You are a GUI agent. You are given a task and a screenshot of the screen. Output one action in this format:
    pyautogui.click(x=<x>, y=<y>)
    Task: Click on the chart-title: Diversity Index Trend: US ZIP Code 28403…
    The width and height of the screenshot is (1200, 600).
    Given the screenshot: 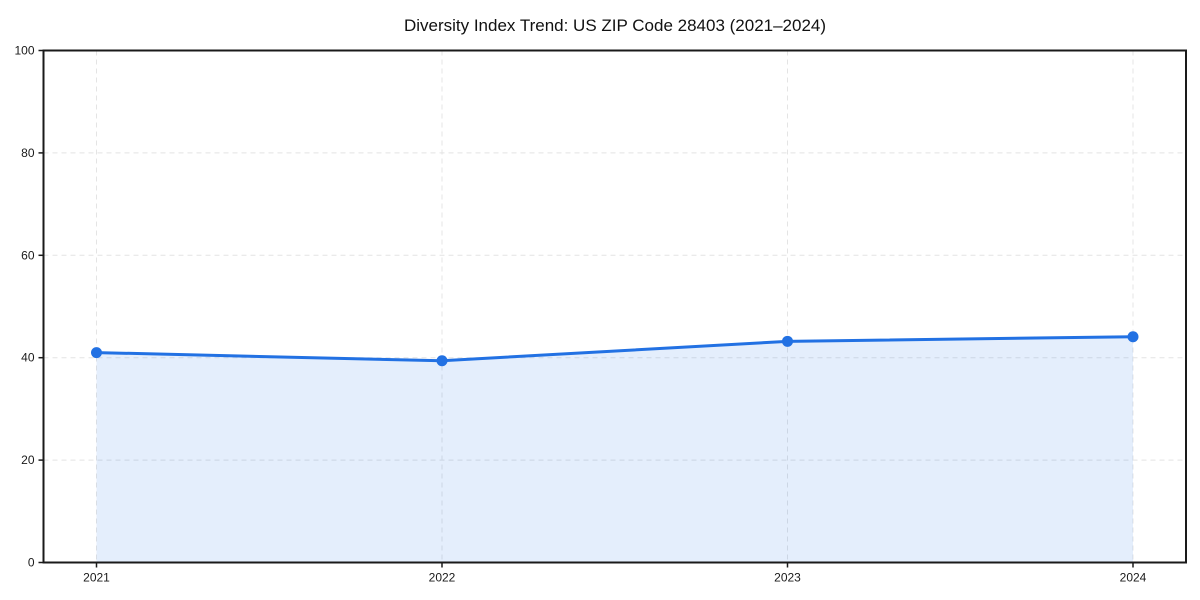 What is the action you would take?
    pyautogui.click(x=615, y=25)
    